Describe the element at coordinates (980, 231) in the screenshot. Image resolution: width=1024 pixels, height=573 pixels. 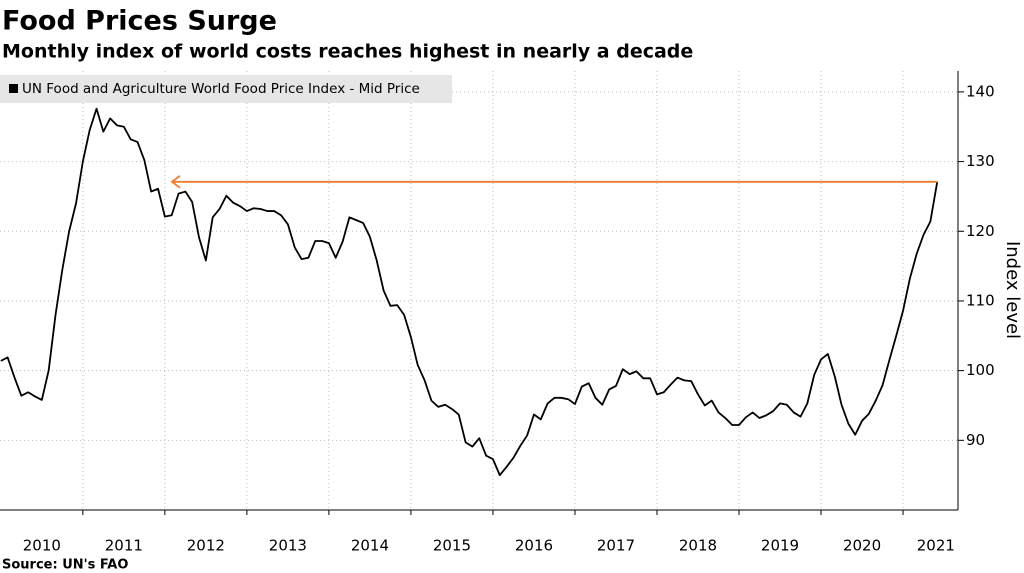
I see `y-tick-label: 120` at that location.